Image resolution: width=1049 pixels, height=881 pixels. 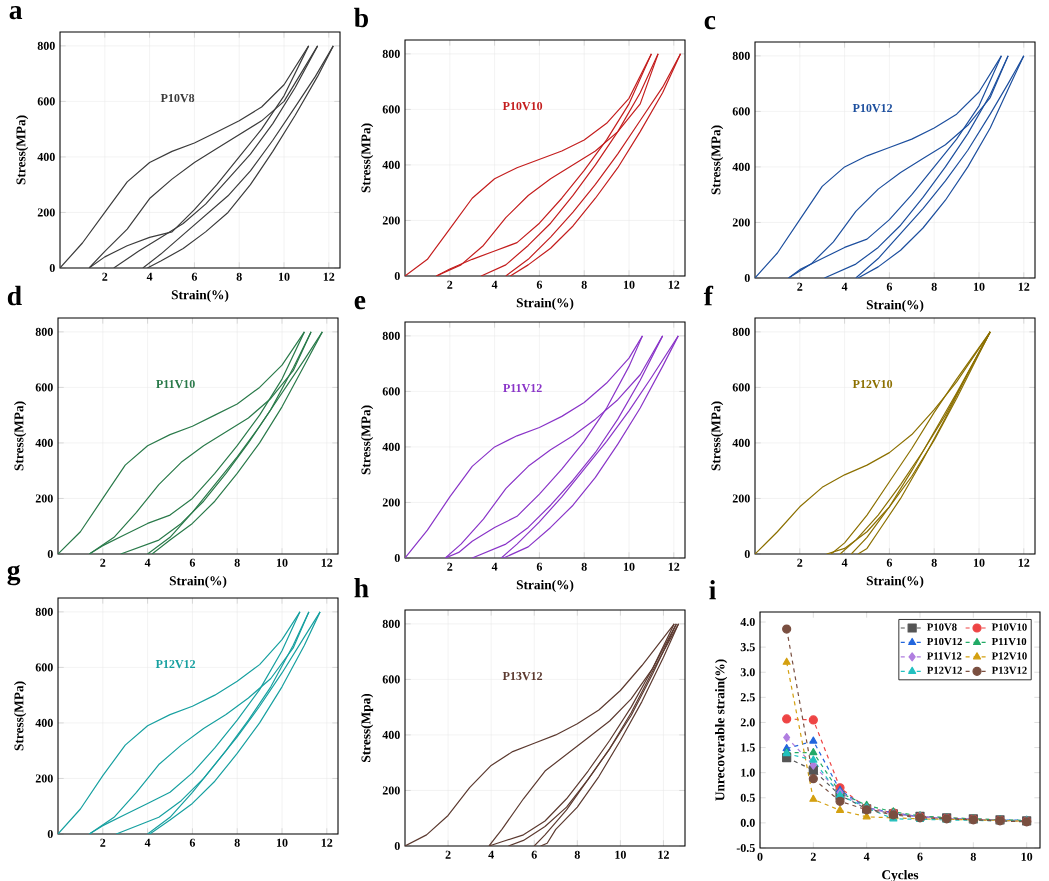 What do you see at coordinates (175, 664) in the screenshot?
I see `annotation: P12V12` at bounding box center [175, 664].